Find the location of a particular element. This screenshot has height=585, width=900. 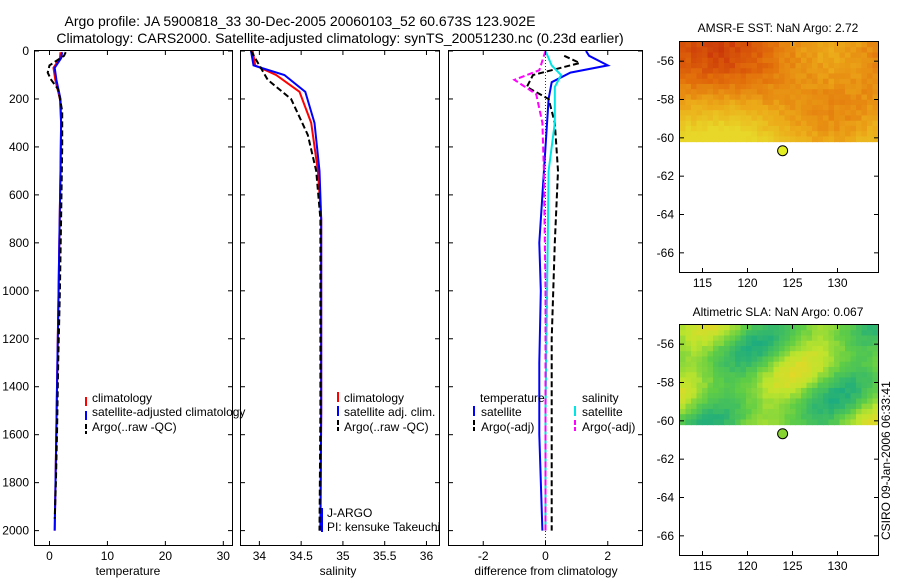

sst-map-frame is located at coordinates (779, 157).